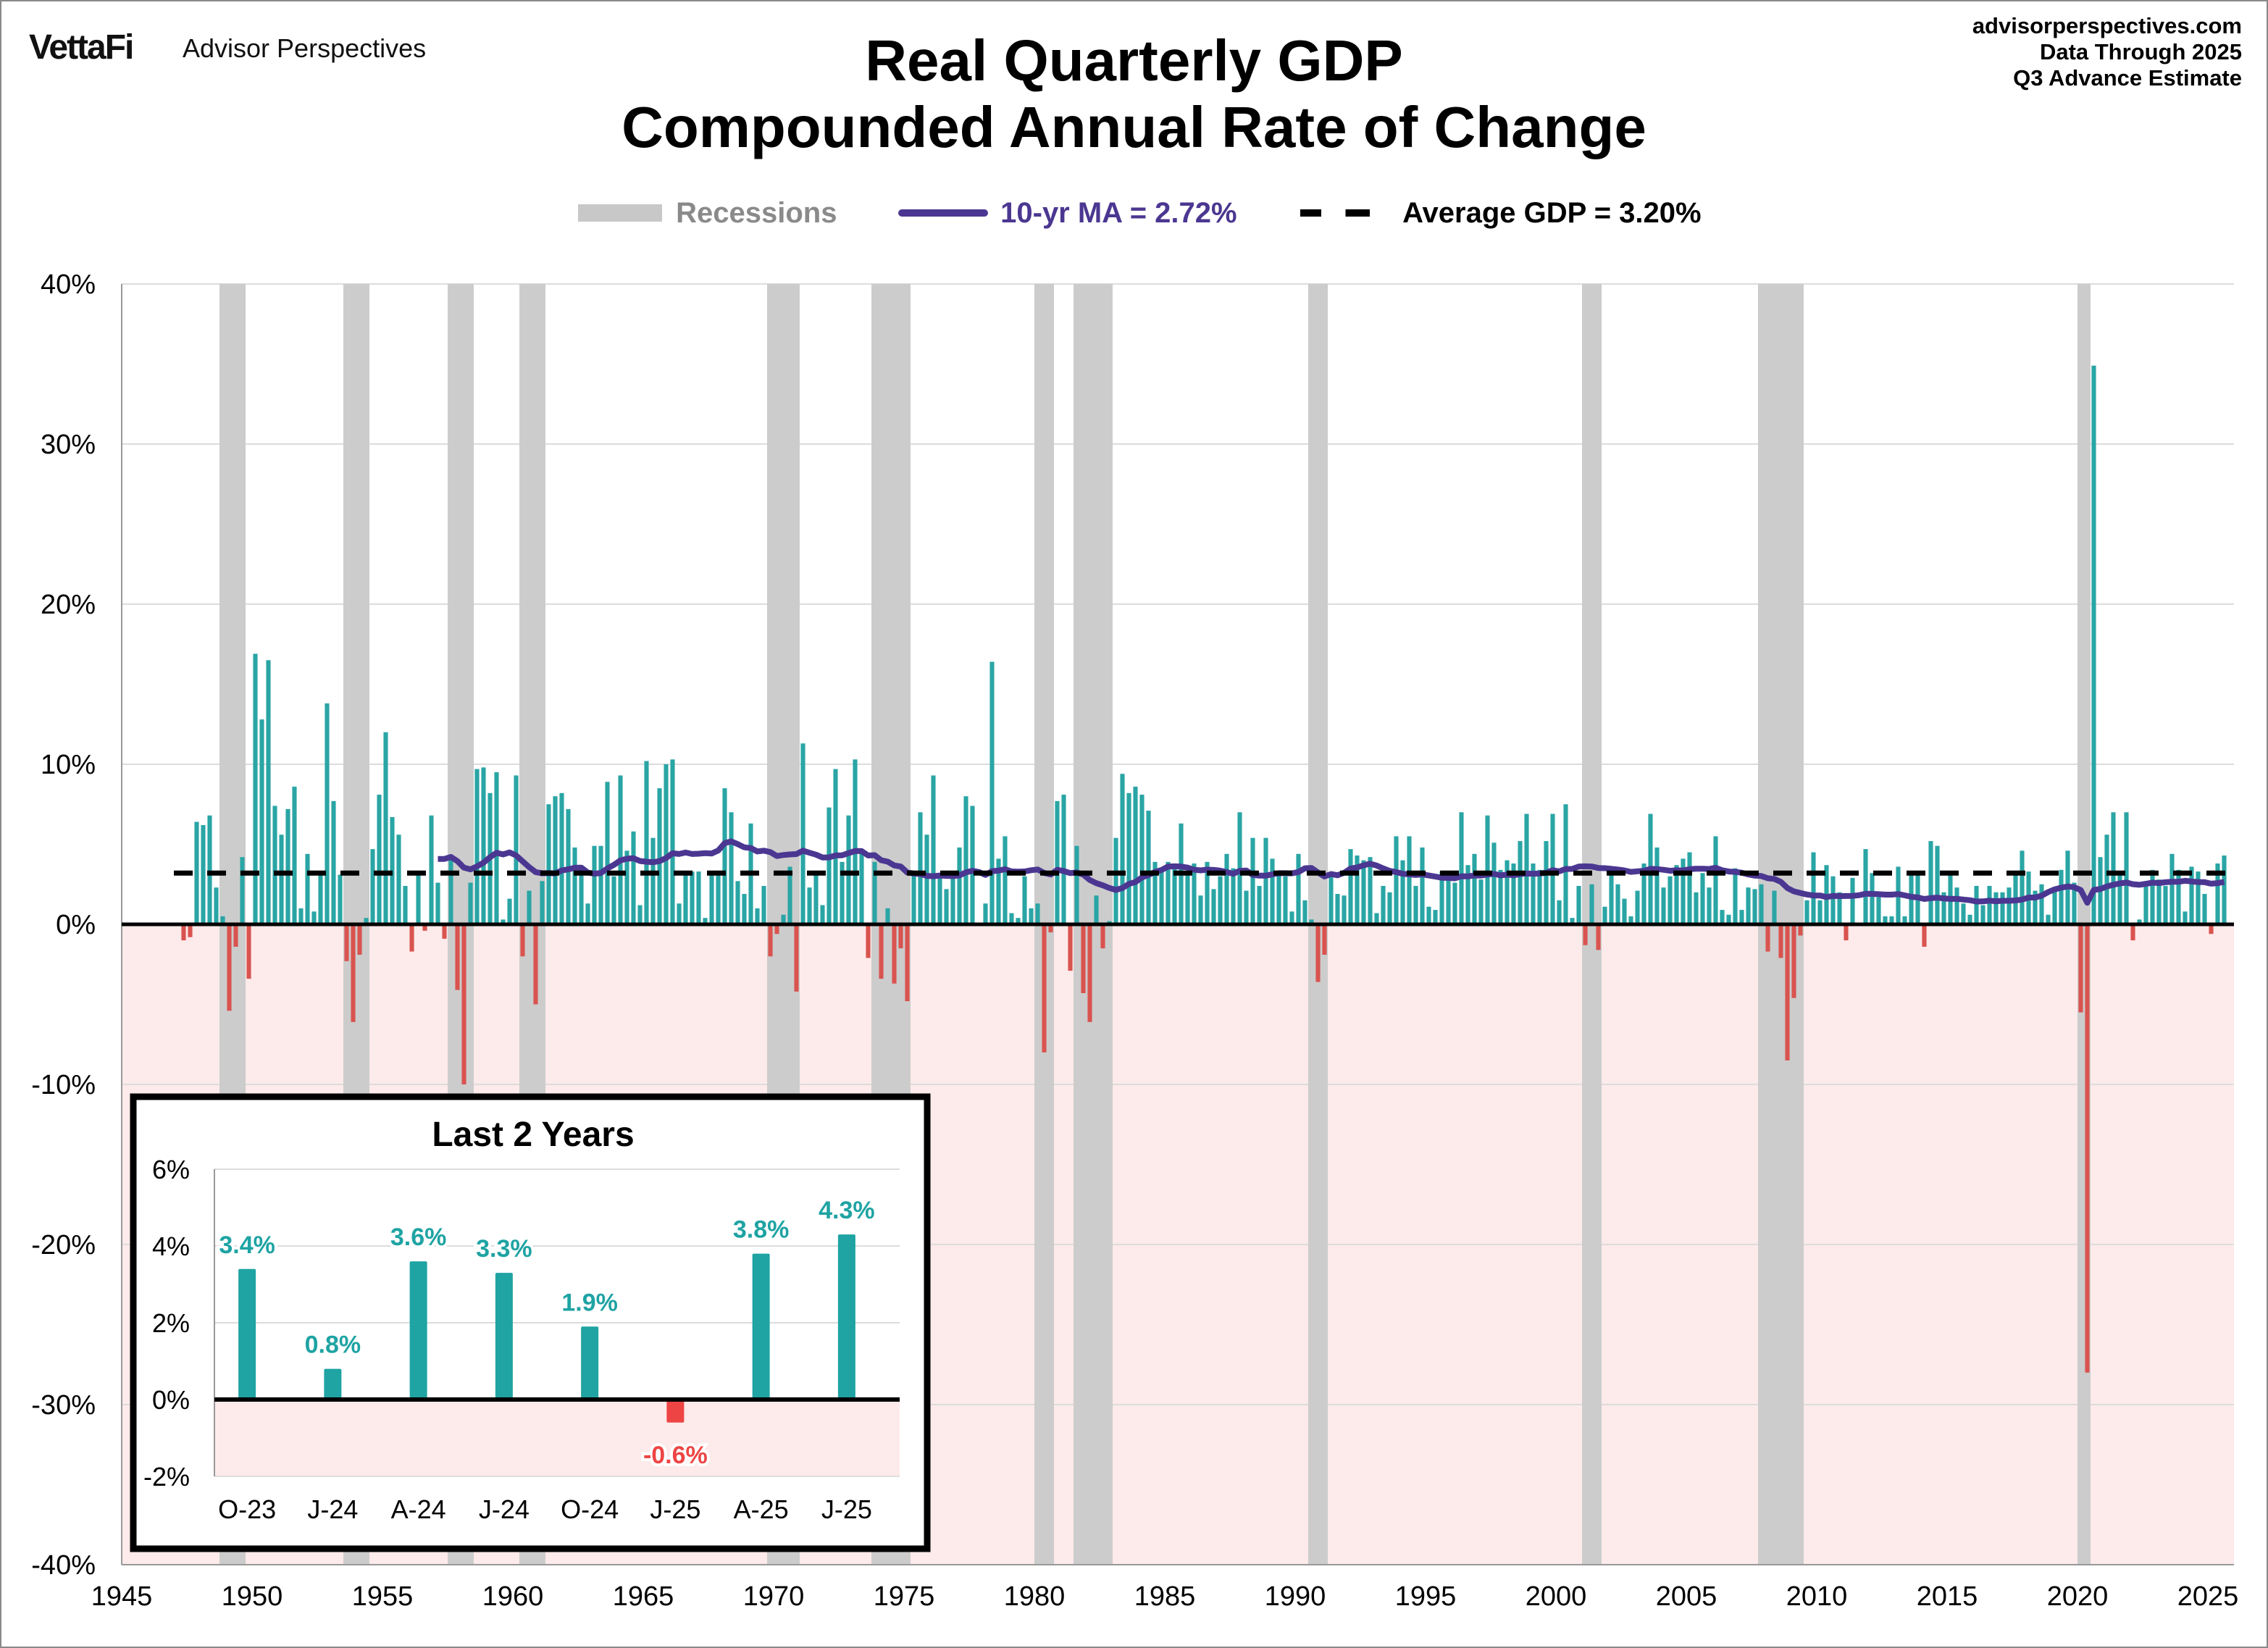  What do you see at coordinates (1335, 213) in the screenshot?
I see `dashed-line-icon` at bounding box center [1335, 213].